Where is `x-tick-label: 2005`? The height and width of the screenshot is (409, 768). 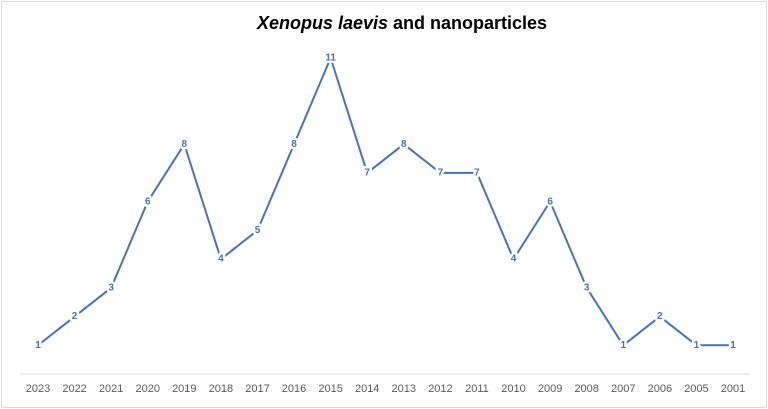 x-tick-label: 2005 is located at coordinates (696, 389).